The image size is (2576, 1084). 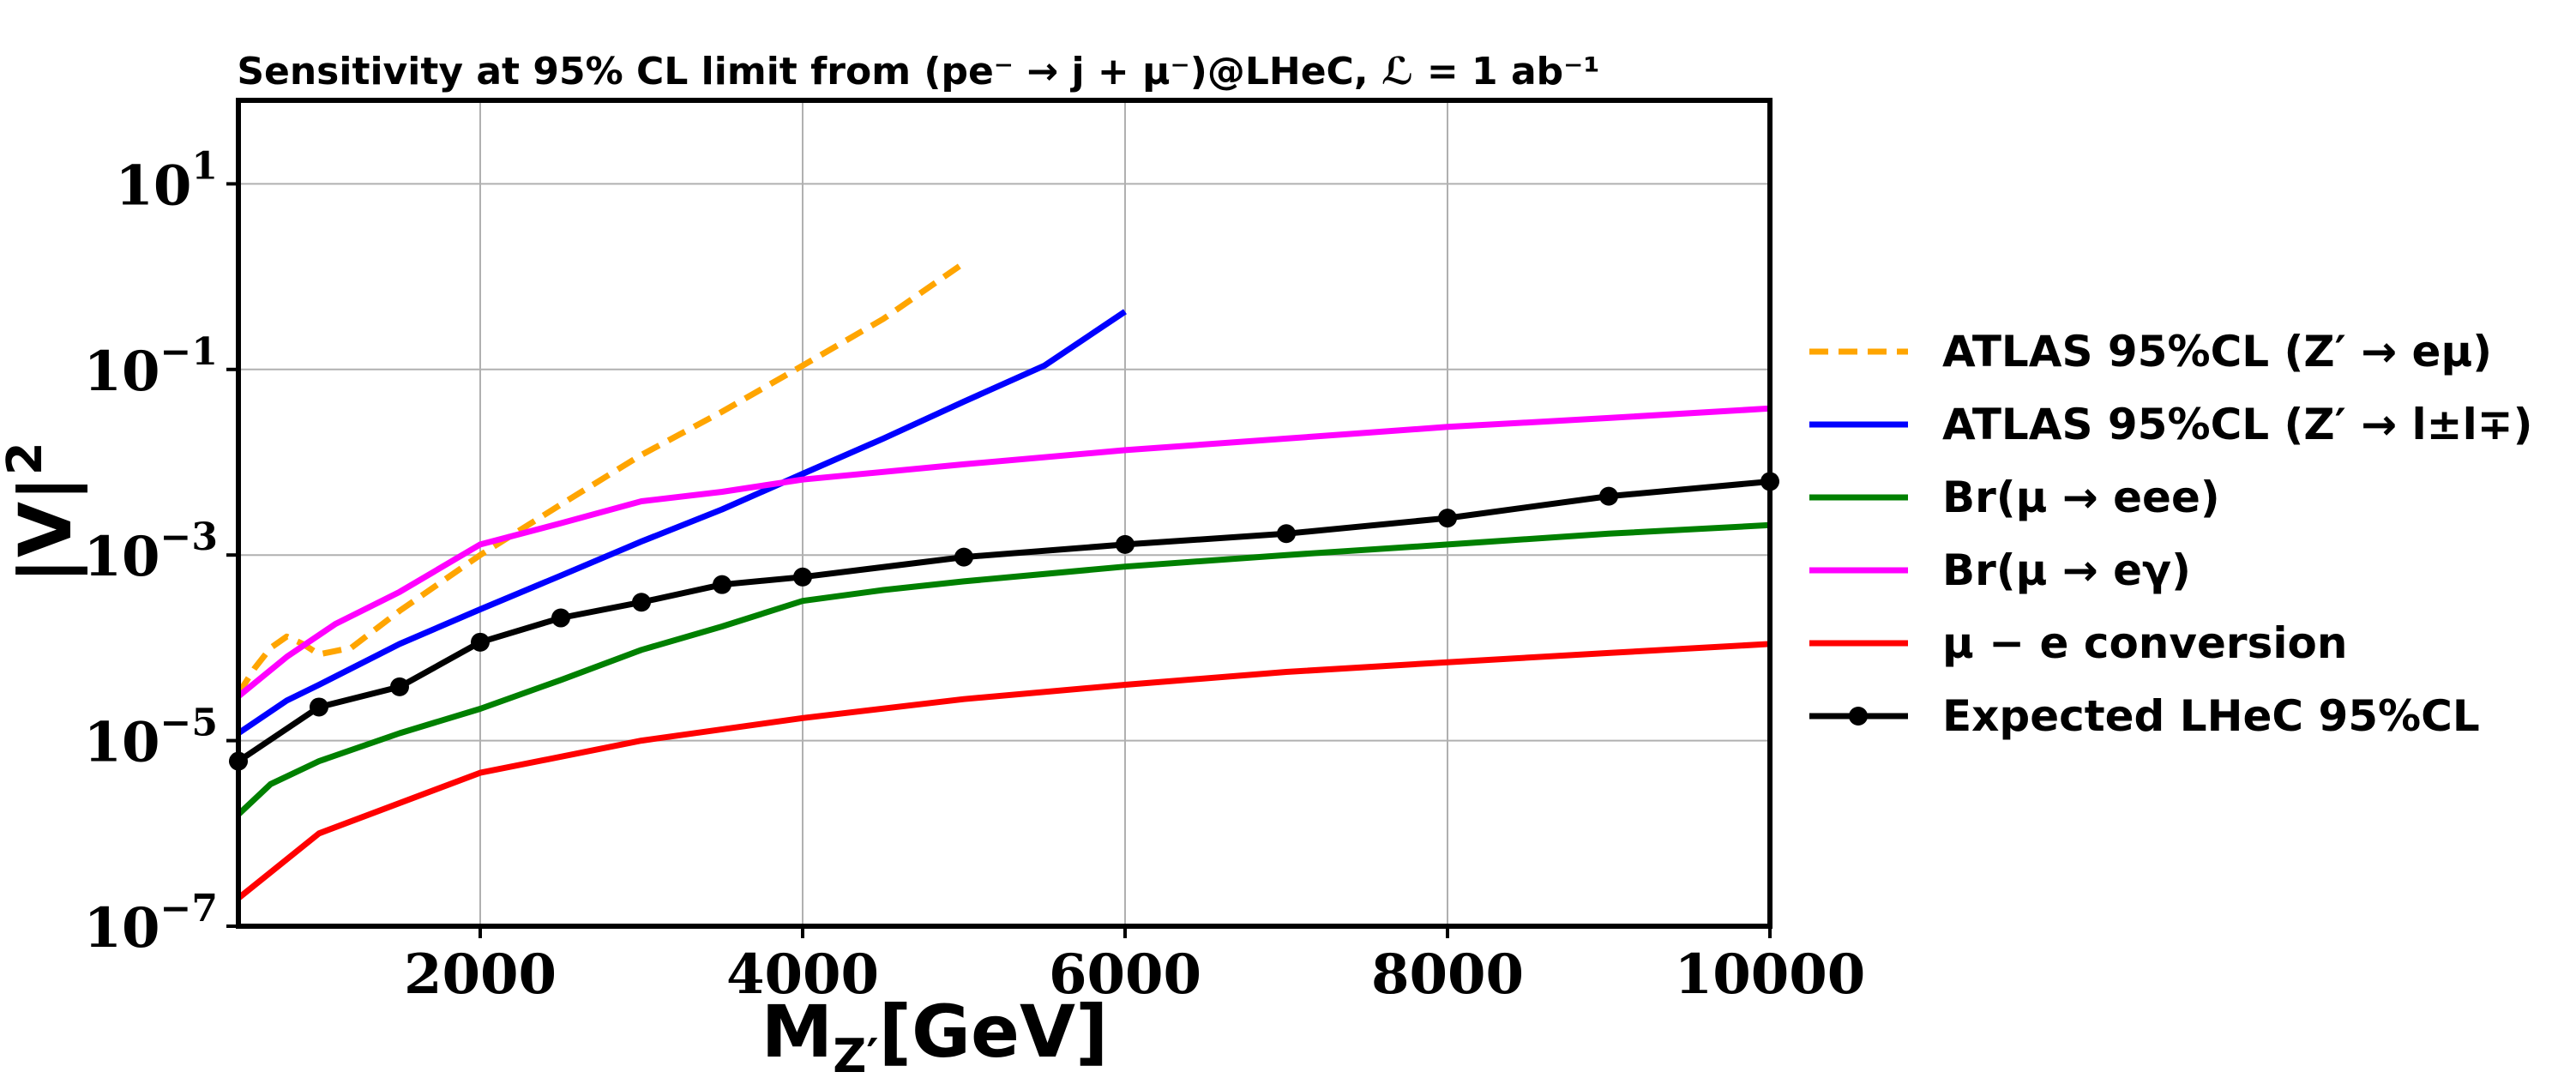 I want to click on x-axis-label: MZ′[GeV], so click(x=935, y=1036).